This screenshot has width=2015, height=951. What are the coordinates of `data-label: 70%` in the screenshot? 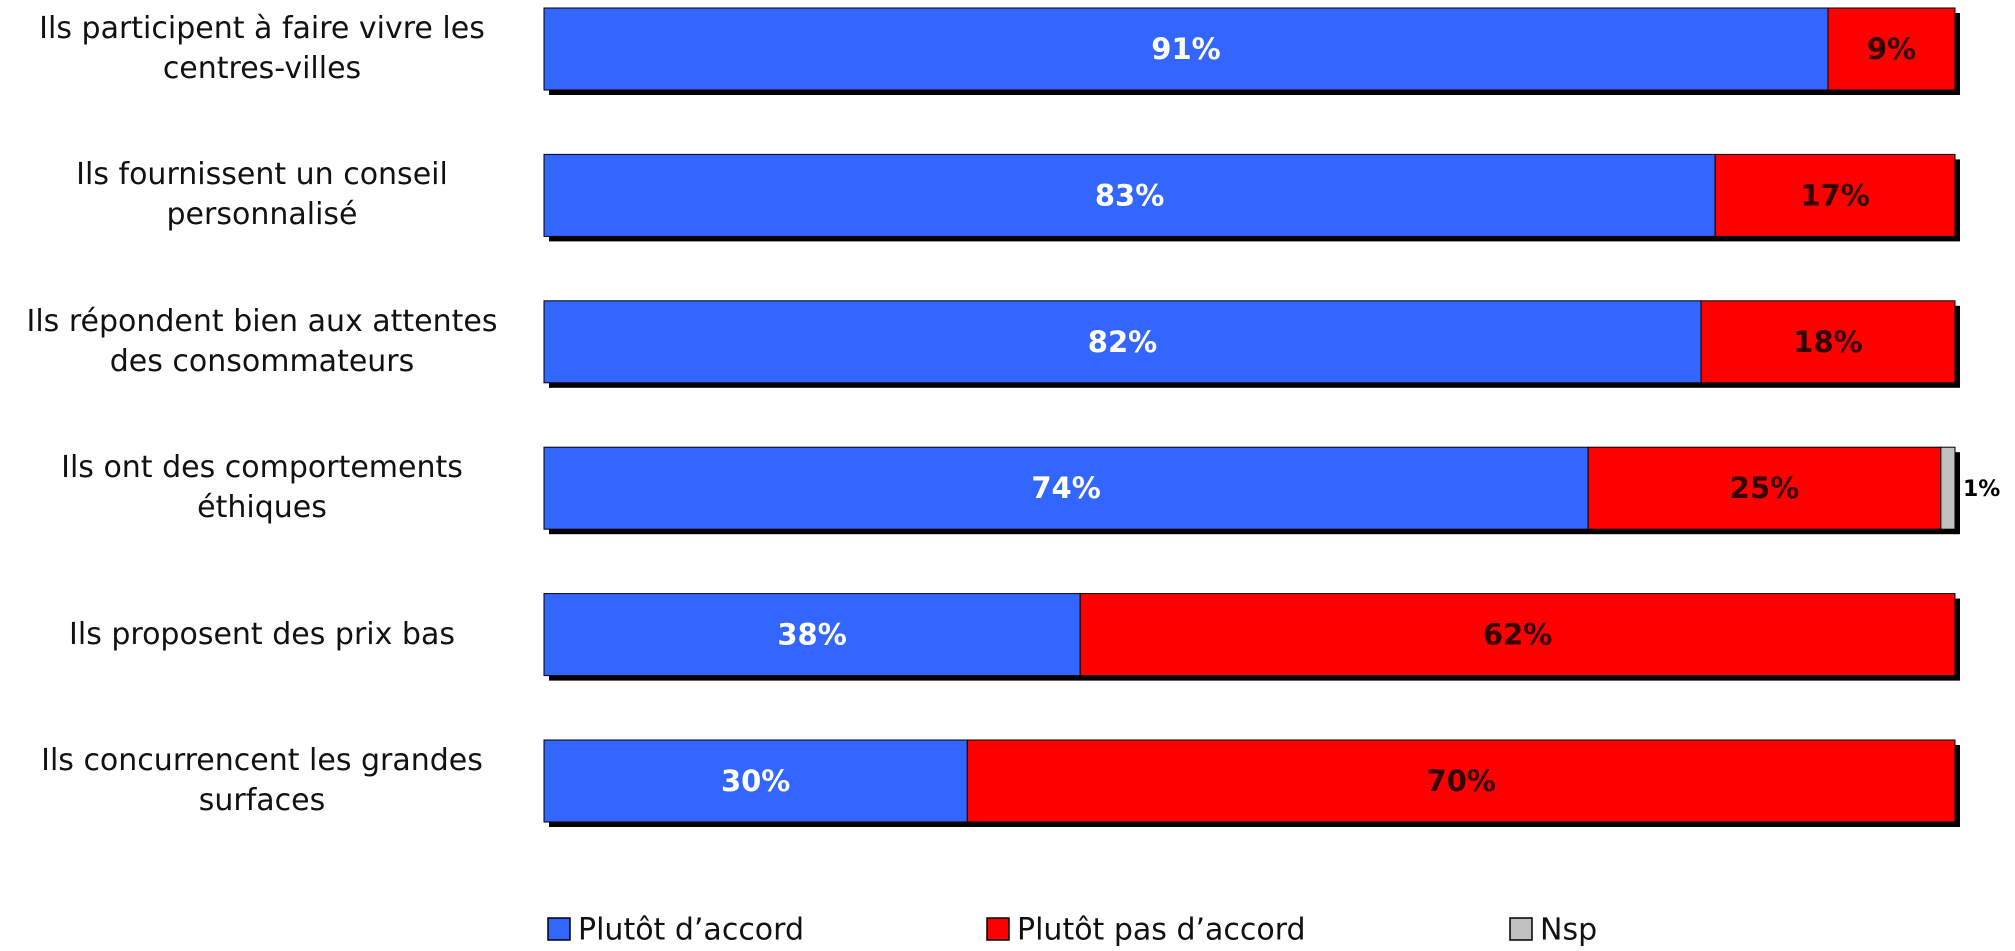 It's located at (1460, 781).